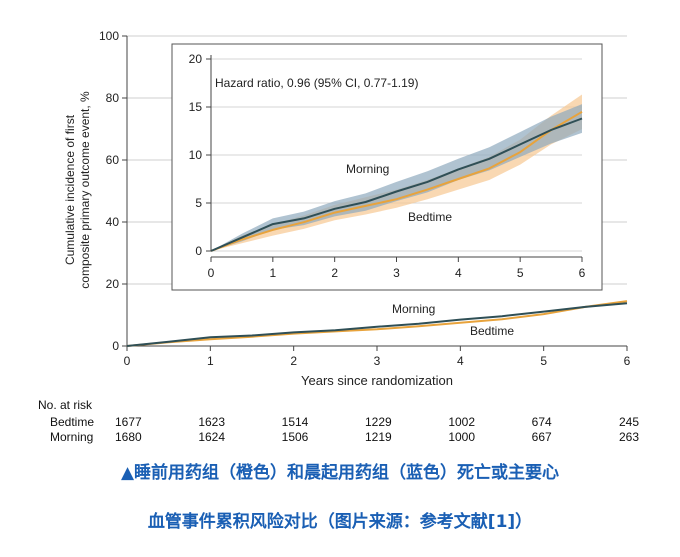 Image resolution: width=680 pixels, height=557 pixels. What do you see at coordinates (340, 473) in the screenshot?
I see `caption-line-1: ▲睡前用药组（橙色）和晨起用药组（蓝色）死亡或主要心` at bounding box center [340, 473].